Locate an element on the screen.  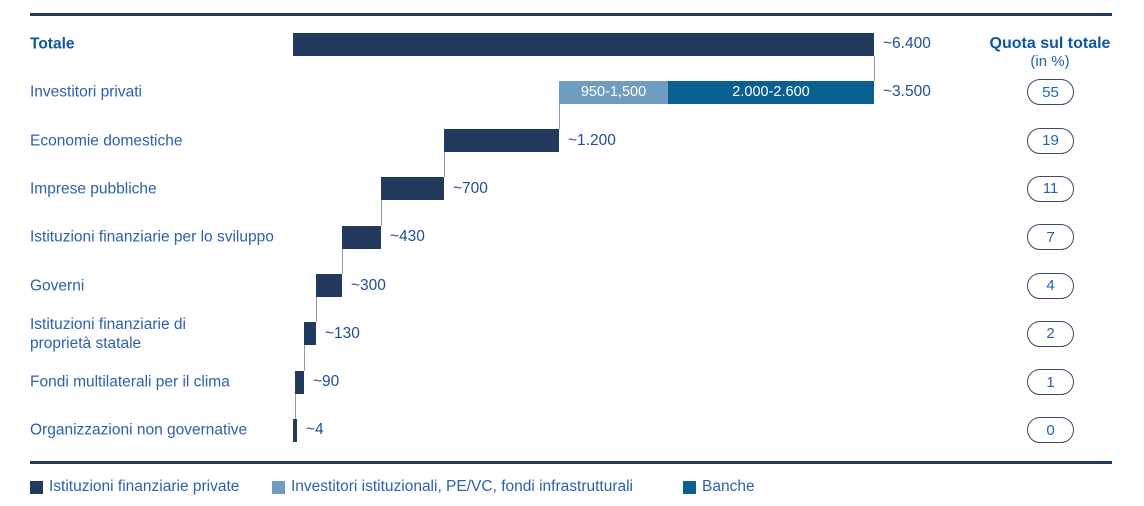
share-pill: 19 is located at coordinates (1050, 140).